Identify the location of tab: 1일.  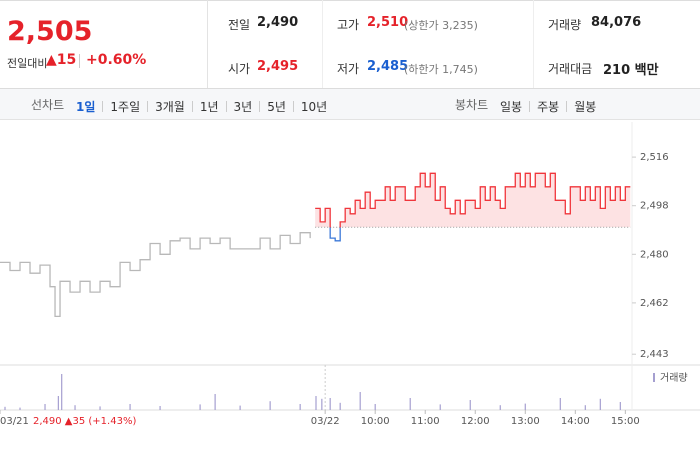
(86, 107).